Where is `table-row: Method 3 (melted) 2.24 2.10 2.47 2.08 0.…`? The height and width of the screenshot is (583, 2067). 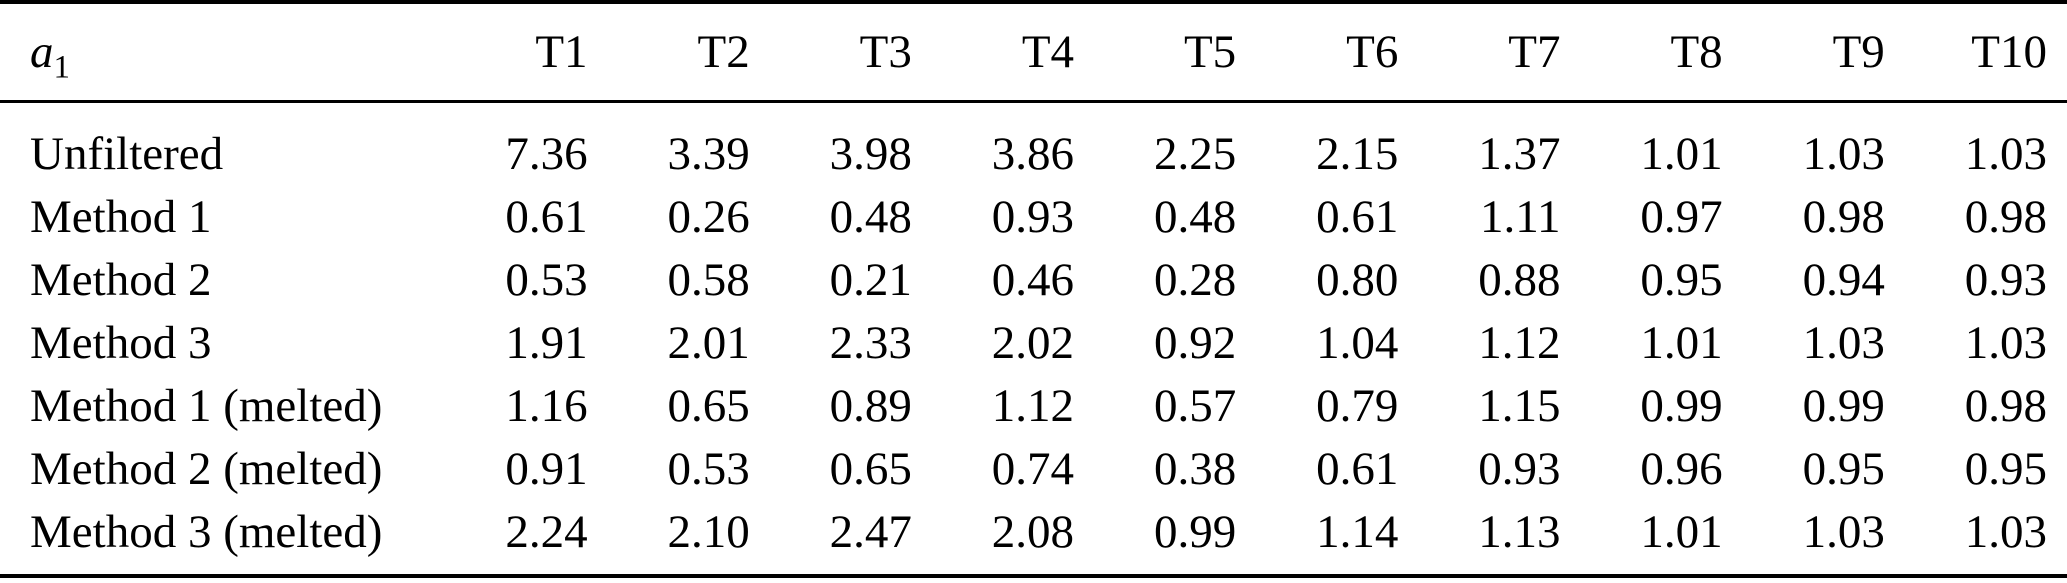
table-row: Method 3 (melted) 2.24 2.10 2.47 2.08 0.… is located at coordinates (1033, 538).